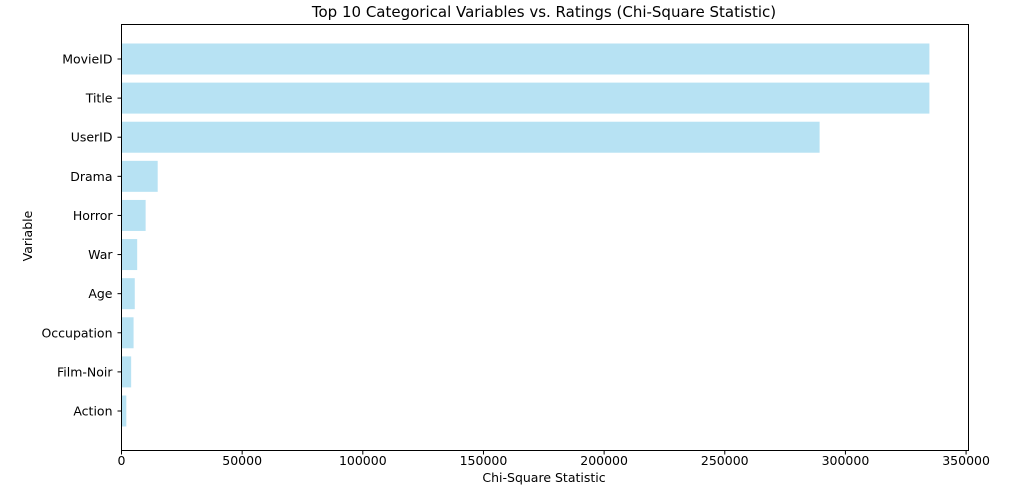 The width and height of the screenshot is (1009, 501). I want to click on y-tick-label-title: Title, so click(99, 98).